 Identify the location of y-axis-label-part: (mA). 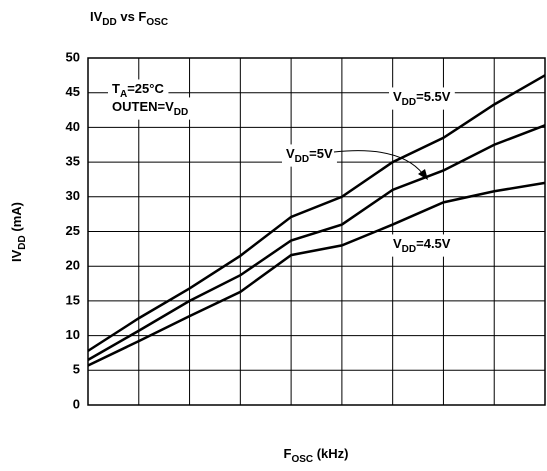
(16, 218).